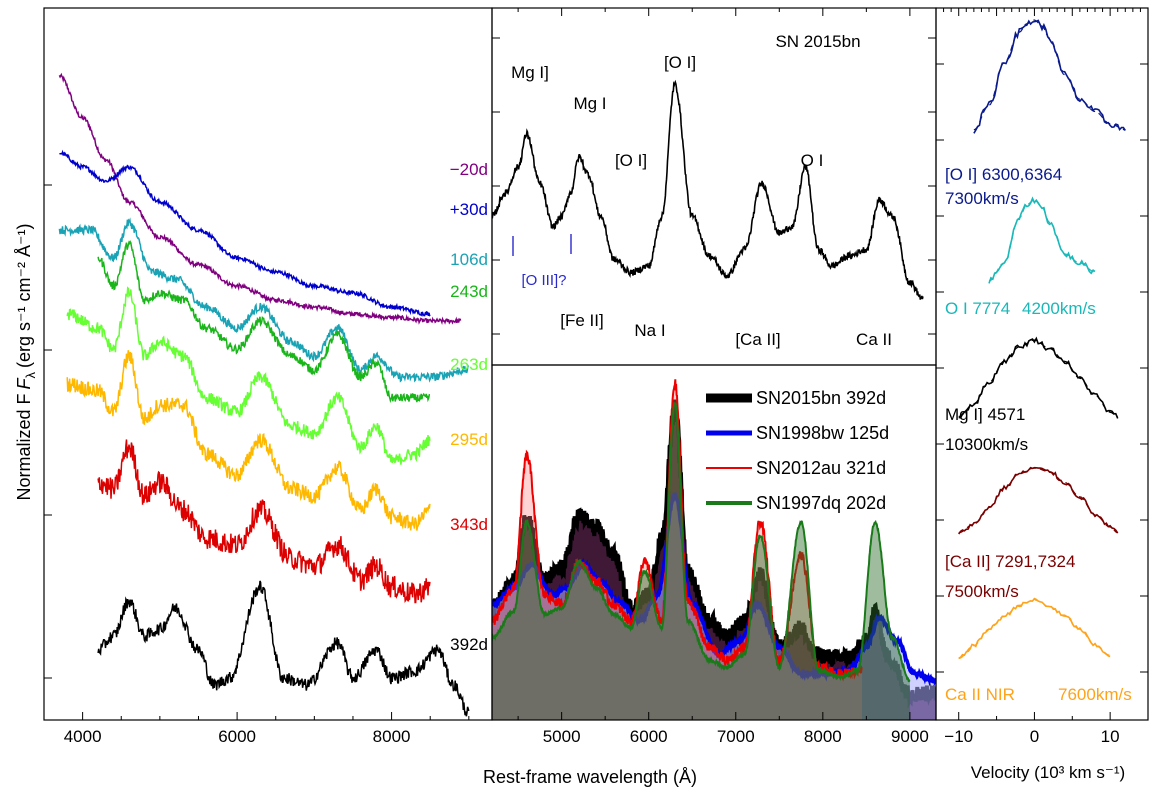  Describe the element at coordinates (980, 694) in the screenshot. I see `profile-label-ca-ii-nir: Ca II NIR` at that location.